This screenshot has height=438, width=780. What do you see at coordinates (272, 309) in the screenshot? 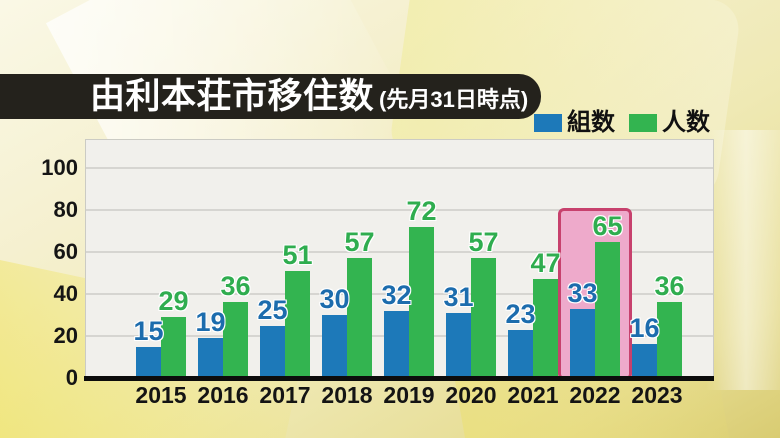
I see `bar-label-組数-2017: 25` at bounding box center [272, 309].